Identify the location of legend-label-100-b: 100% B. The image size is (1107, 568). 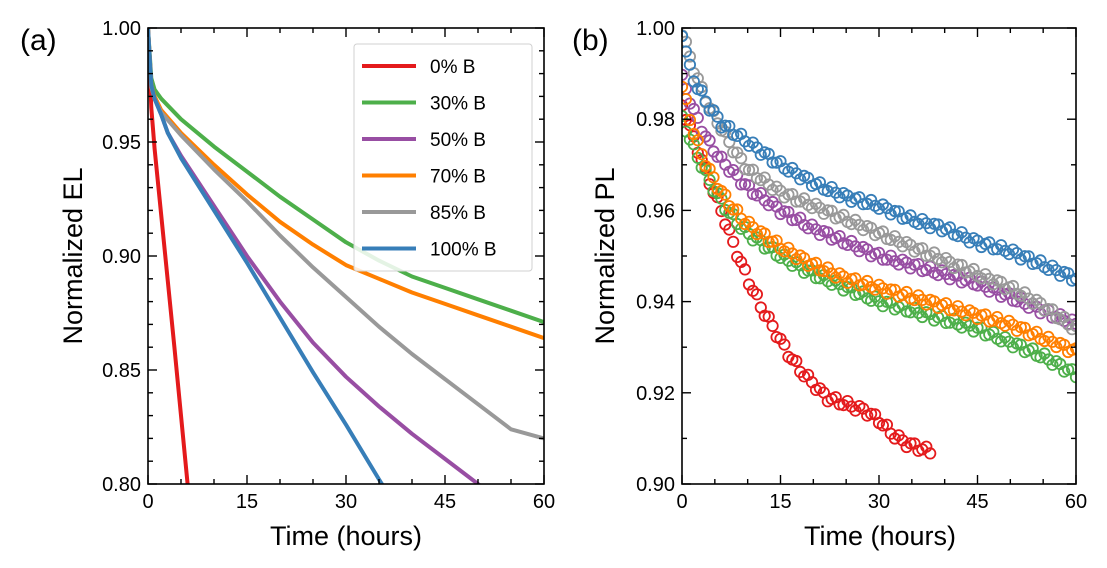
(463, 250).